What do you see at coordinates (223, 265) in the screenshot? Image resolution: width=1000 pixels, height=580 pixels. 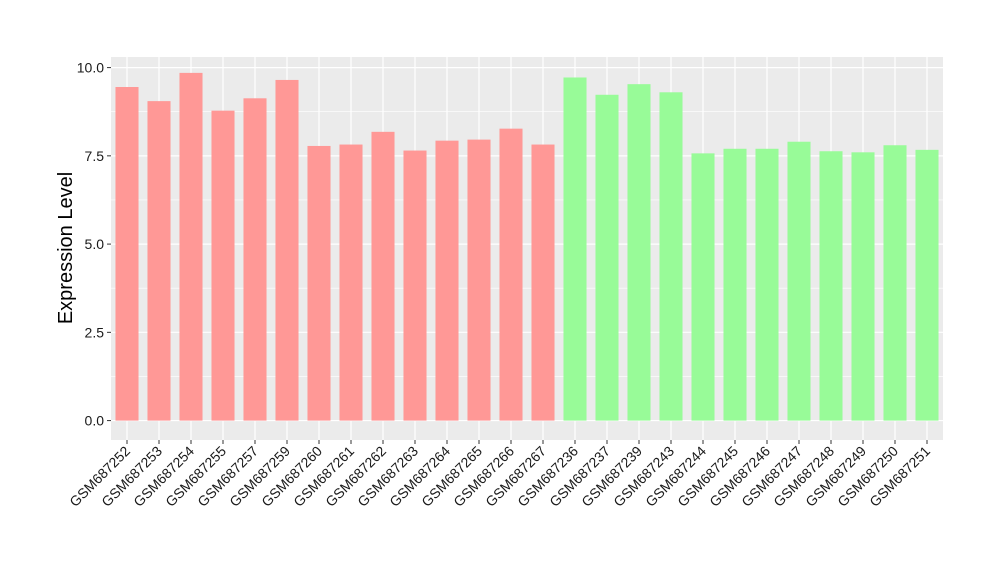 I see `bar-GSM687255` at bounding box center [223, 265].